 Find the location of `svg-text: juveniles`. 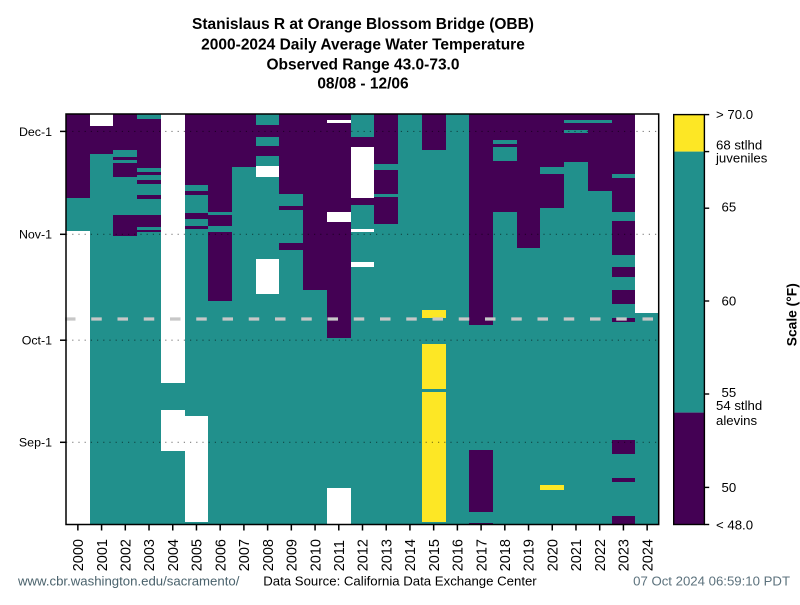

svg-text: juveniles is located at coordinates (741, 157).